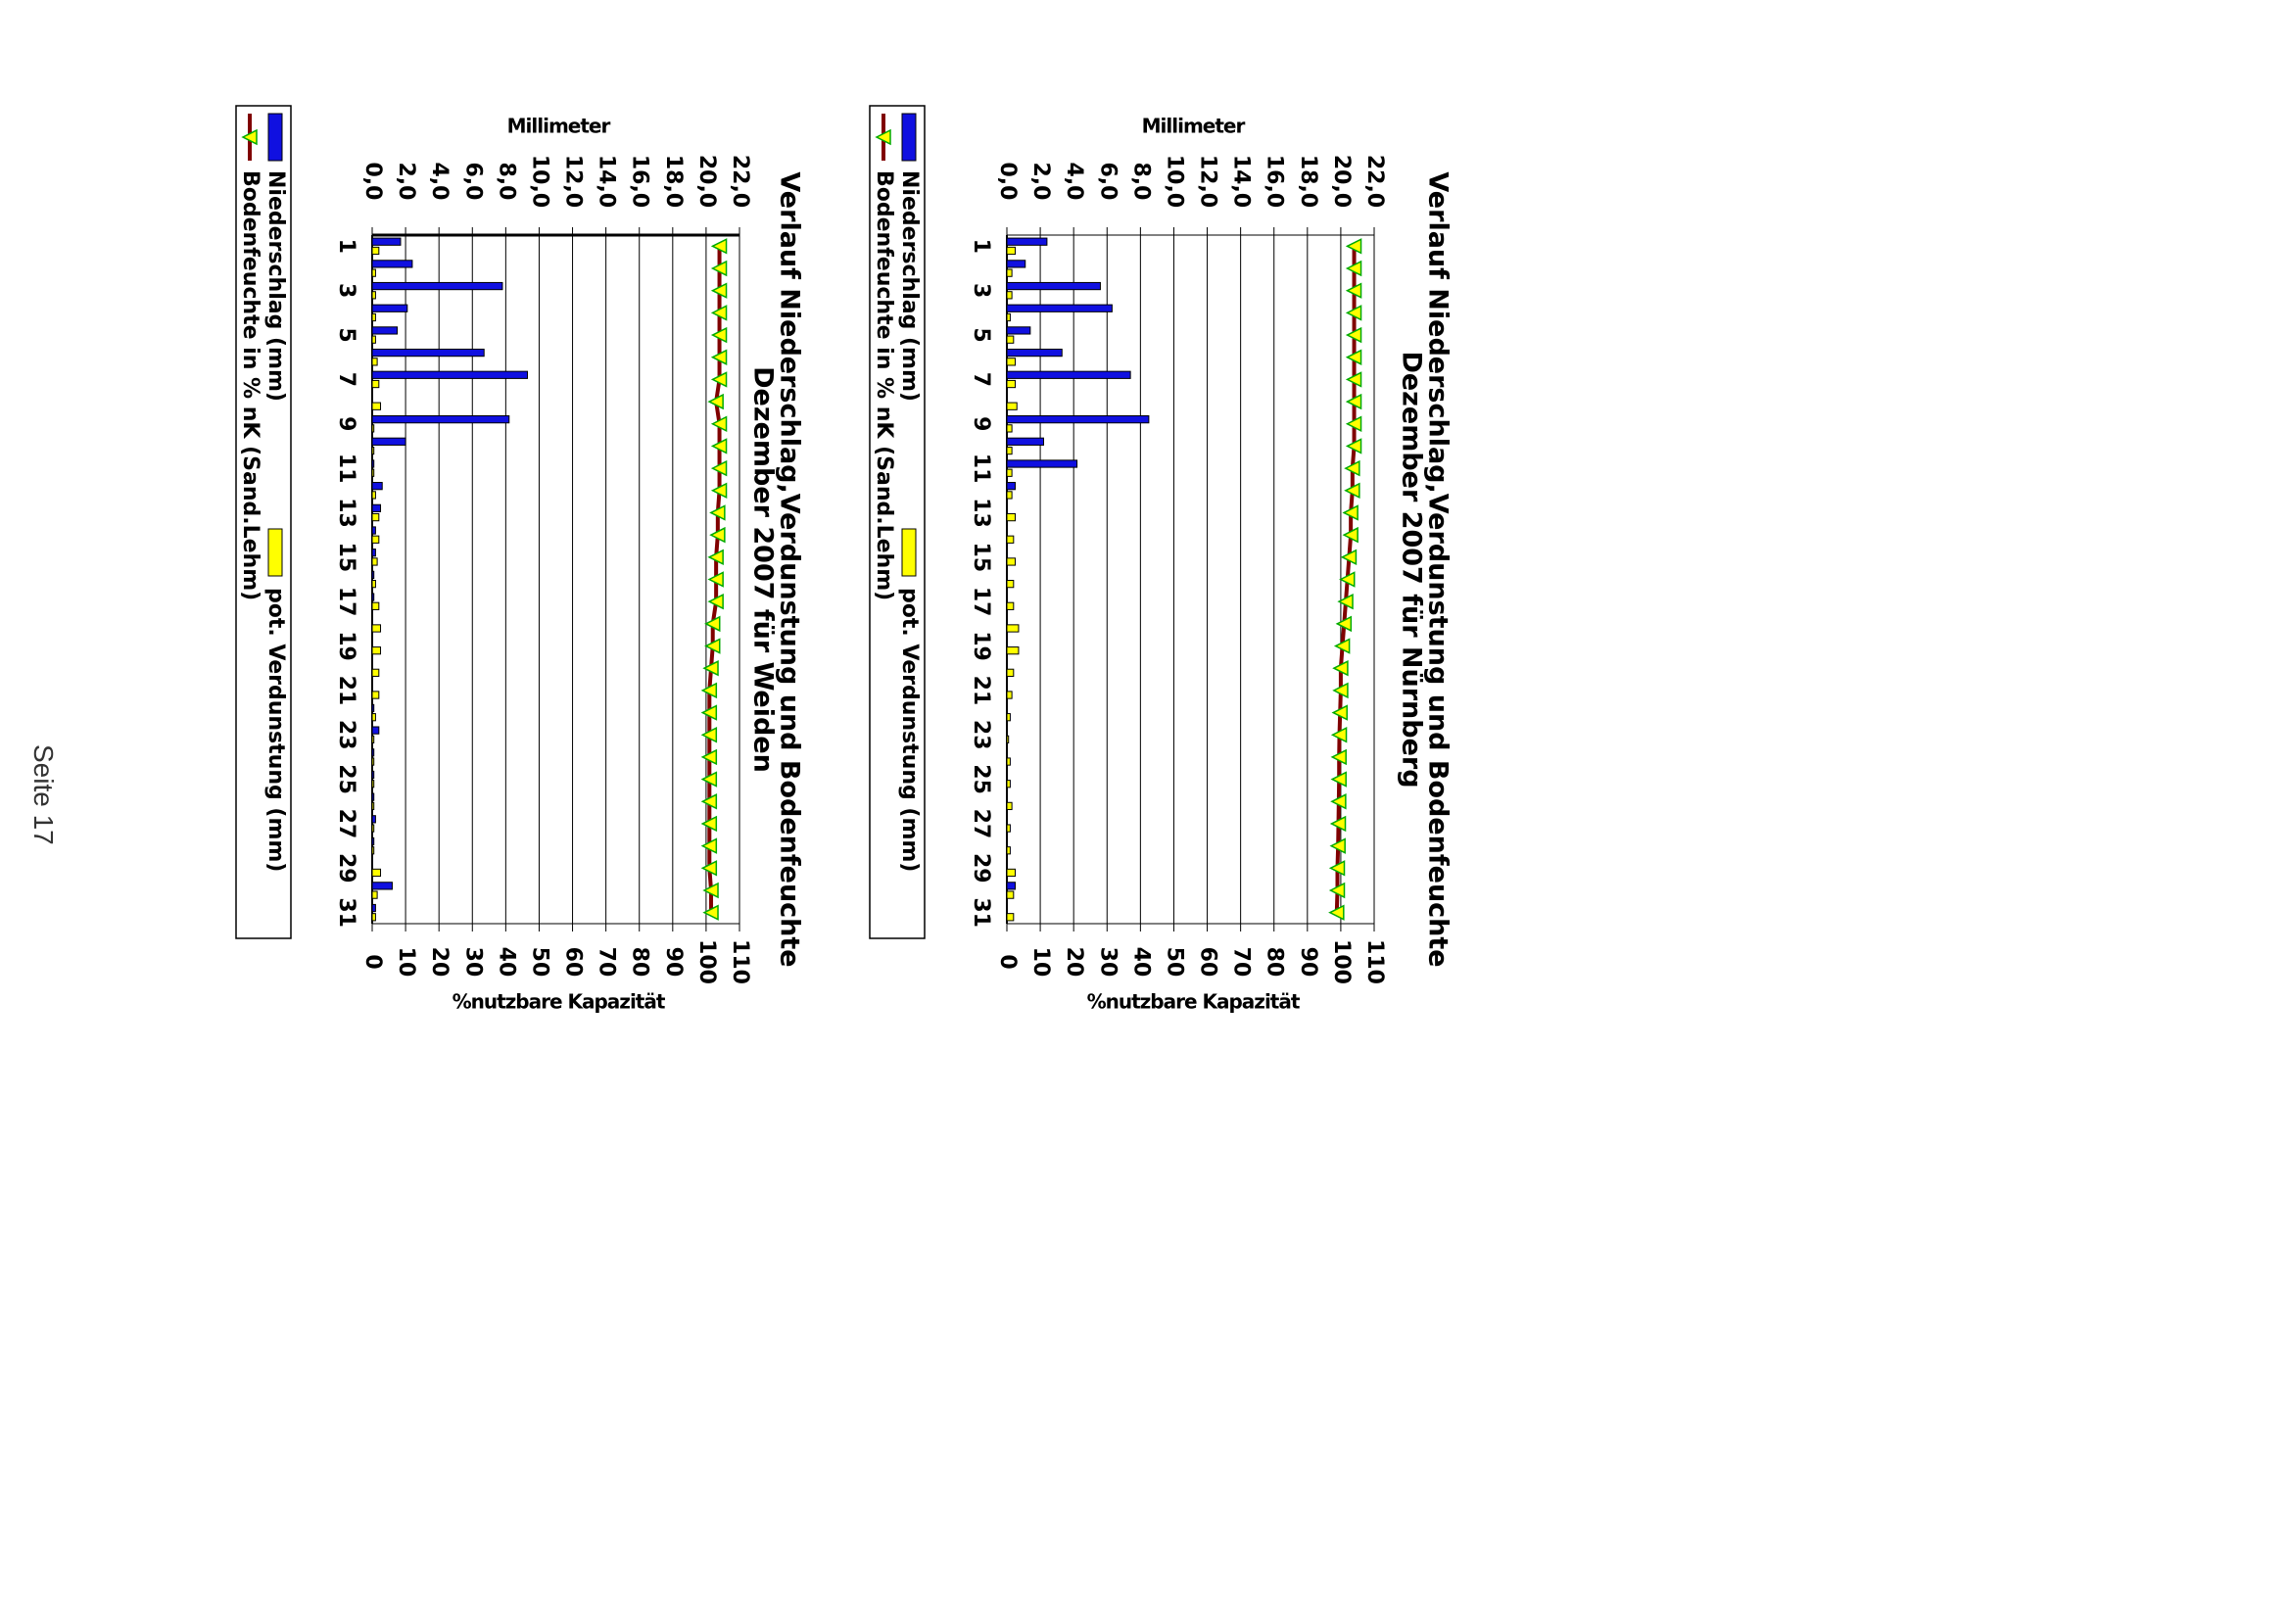  Describe the element at coordinates (346, 246) in the screenshot. I see `x-tick-label: 1` at that location.